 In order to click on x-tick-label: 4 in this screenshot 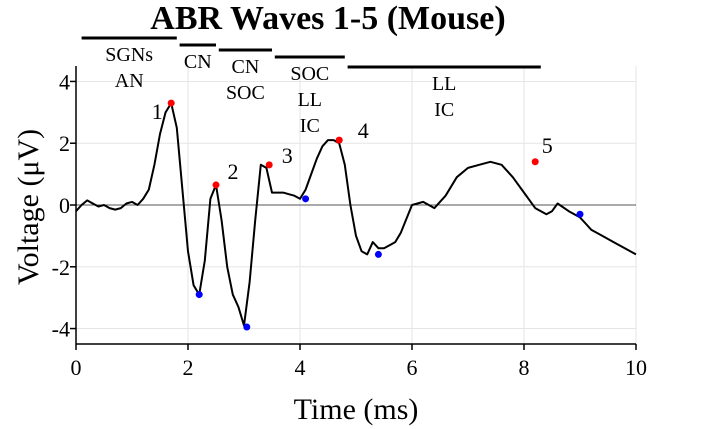, I will do `click(300, 367)`.